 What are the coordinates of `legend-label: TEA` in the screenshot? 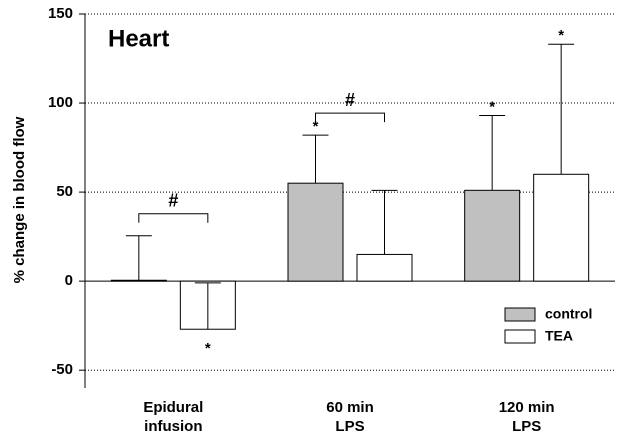 It's located at (559, 336).